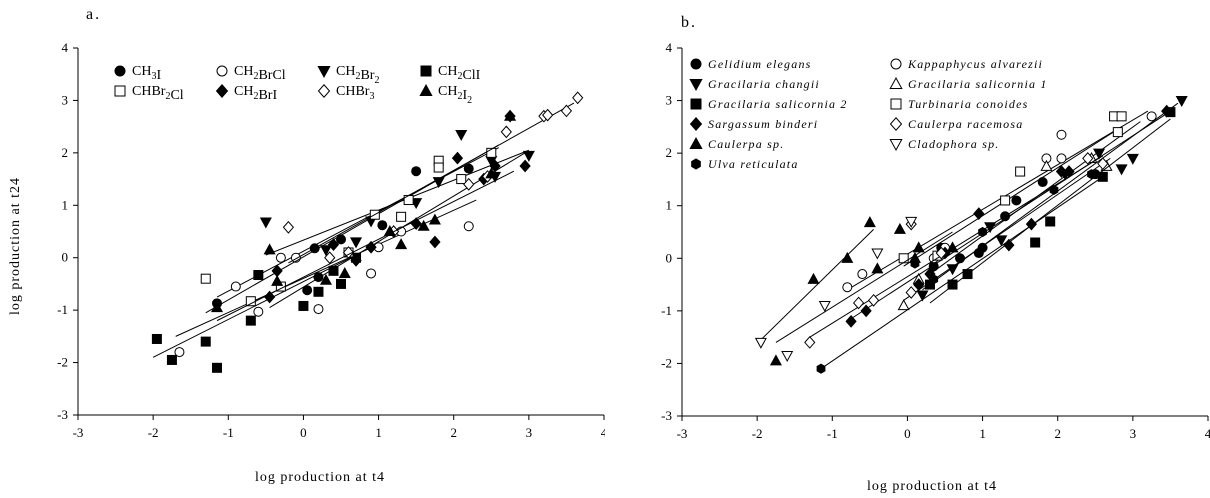 The image size is (1210, 498). Describe the element at coordinates (968, 104) in the screenshot. I see `legend-label: Turbinaria conoides` at that location.